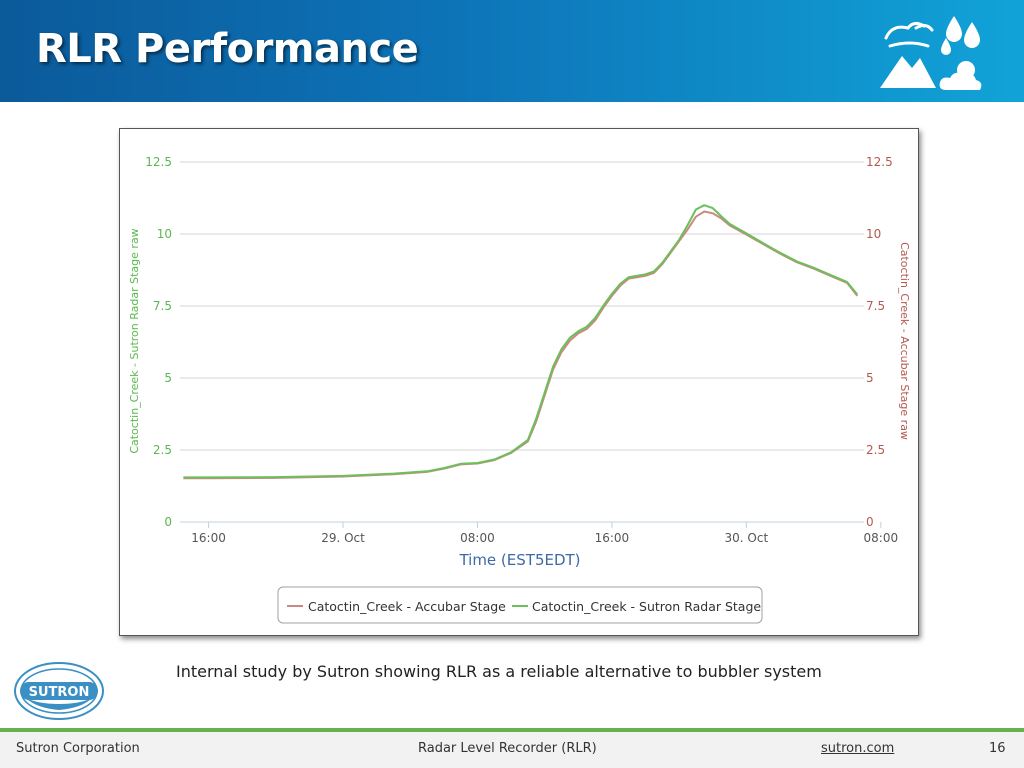 The width and height of the screenshot is (1024, 768). Describe the element at coordinates (875, 306) in the screenshot. I see `y-tick-label-right: 7.5` at that location.